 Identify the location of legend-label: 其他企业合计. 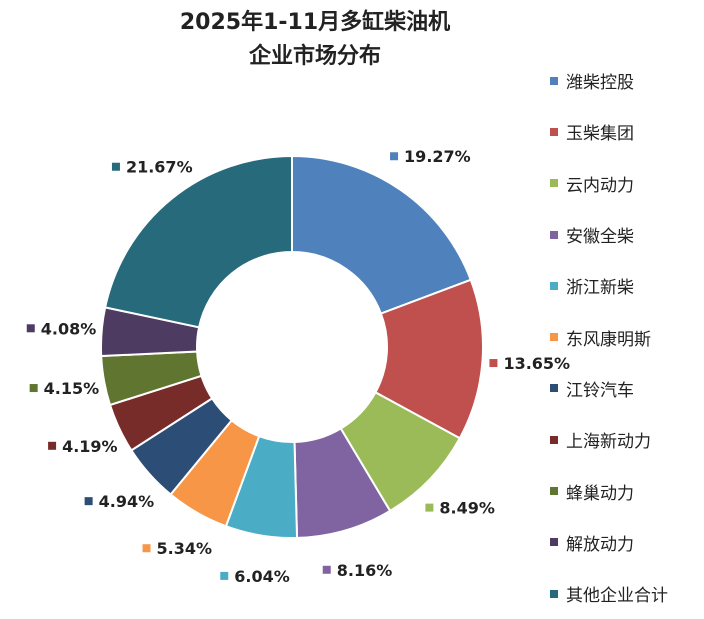
(617, 596).